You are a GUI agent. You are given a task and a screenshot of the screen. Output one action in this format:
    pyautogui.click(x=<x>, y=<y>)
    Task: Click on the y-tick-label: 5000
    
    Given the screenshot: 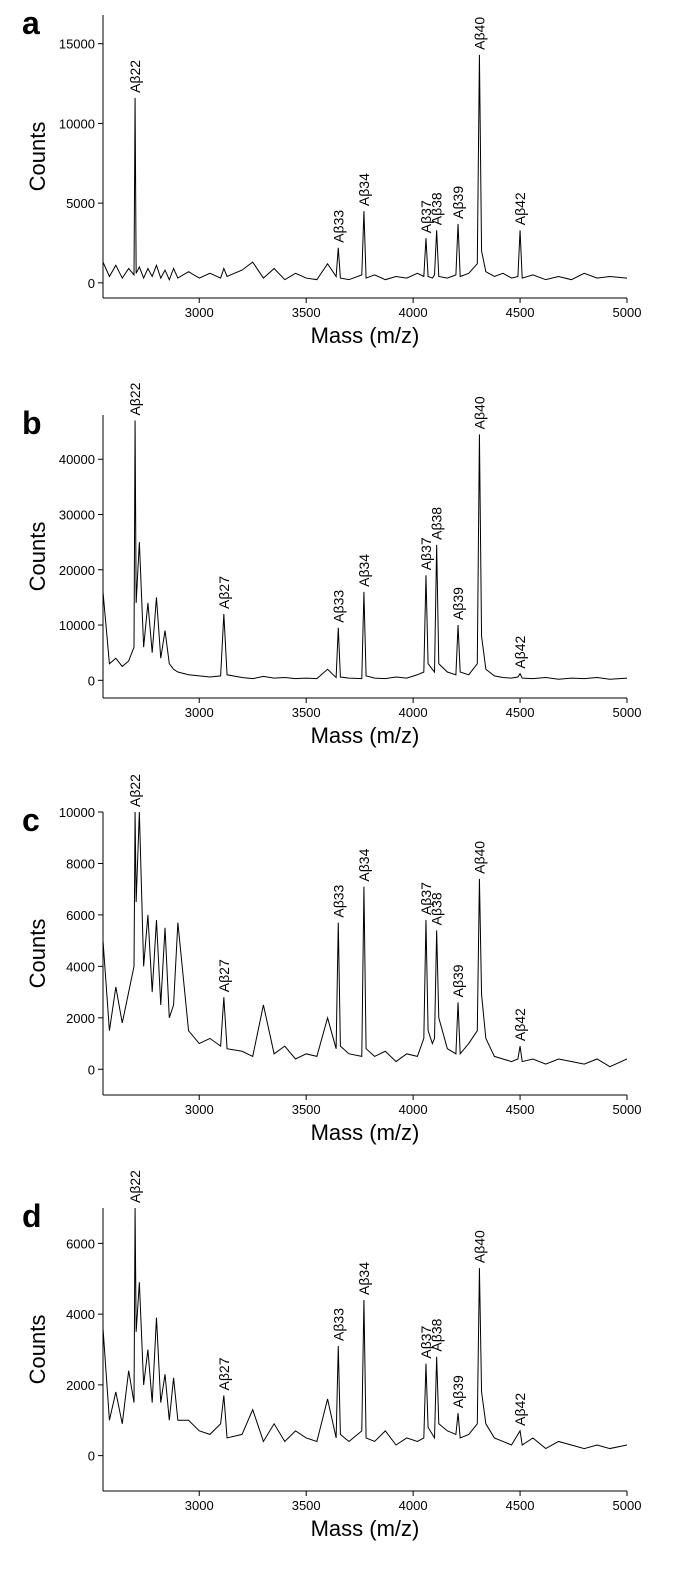 What is the action you would take?
    pyautogui.click(x=80, y=203)
    